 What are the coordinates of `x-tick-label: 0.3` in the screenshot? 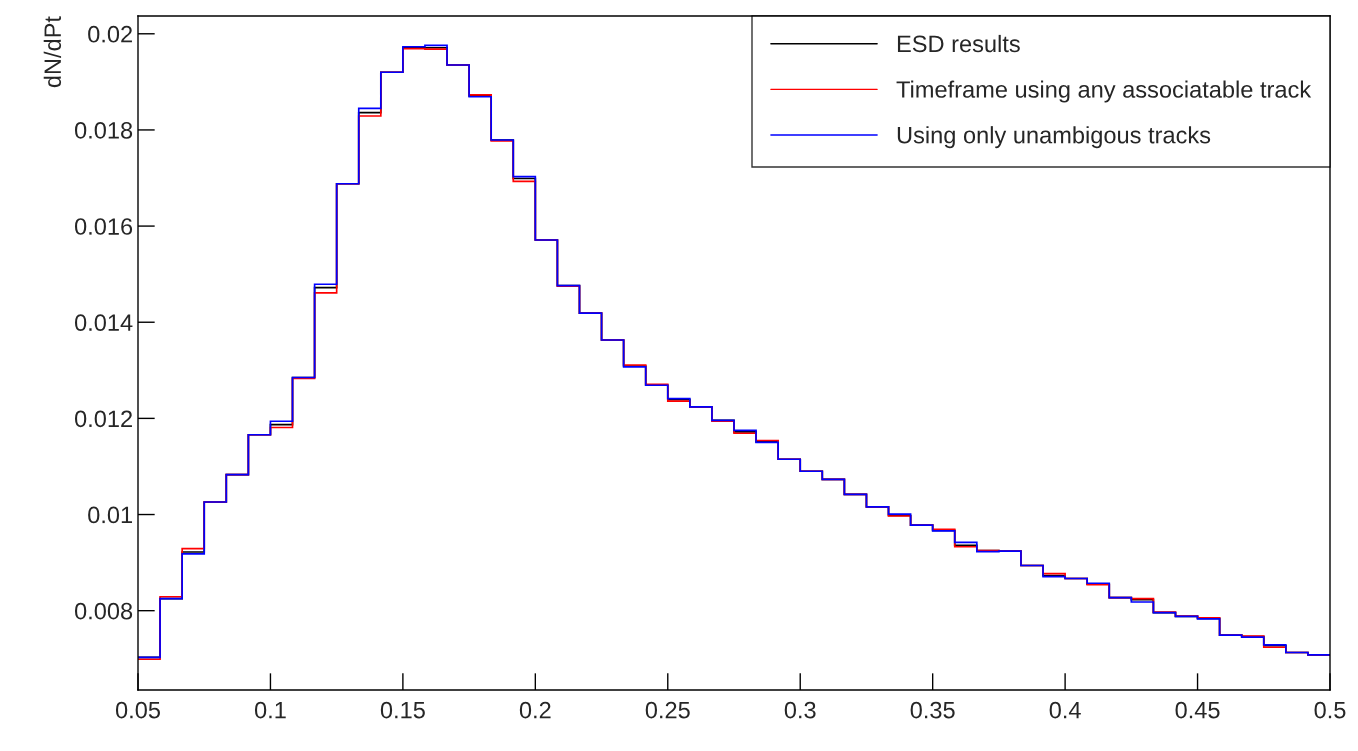 It's located at (800, 710).